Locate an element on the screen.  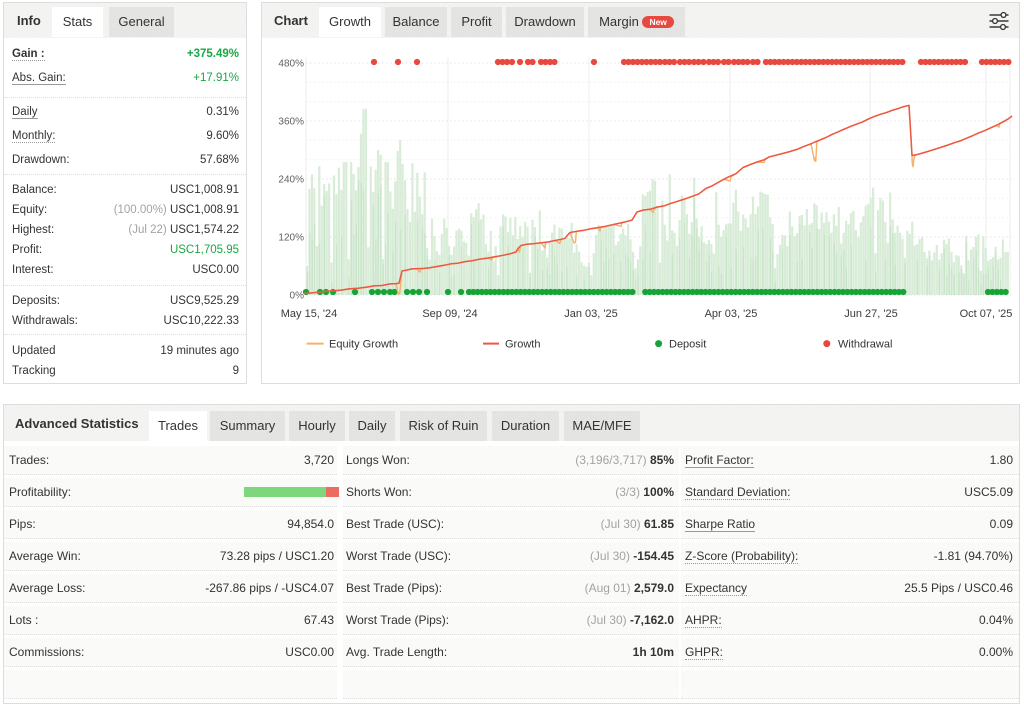
svg-text: Jun 27, '25 is located at coordinates (870, 314).